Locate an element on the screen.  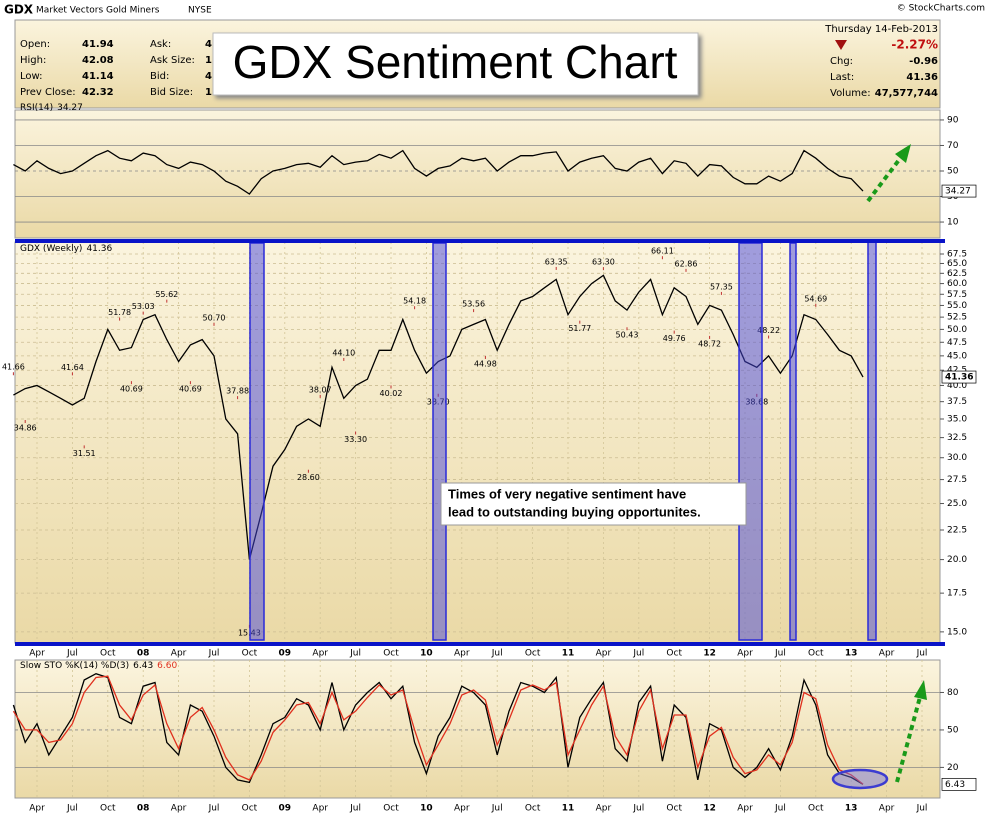
extreme-label: 38.07 is located at coordinates (320, 389).